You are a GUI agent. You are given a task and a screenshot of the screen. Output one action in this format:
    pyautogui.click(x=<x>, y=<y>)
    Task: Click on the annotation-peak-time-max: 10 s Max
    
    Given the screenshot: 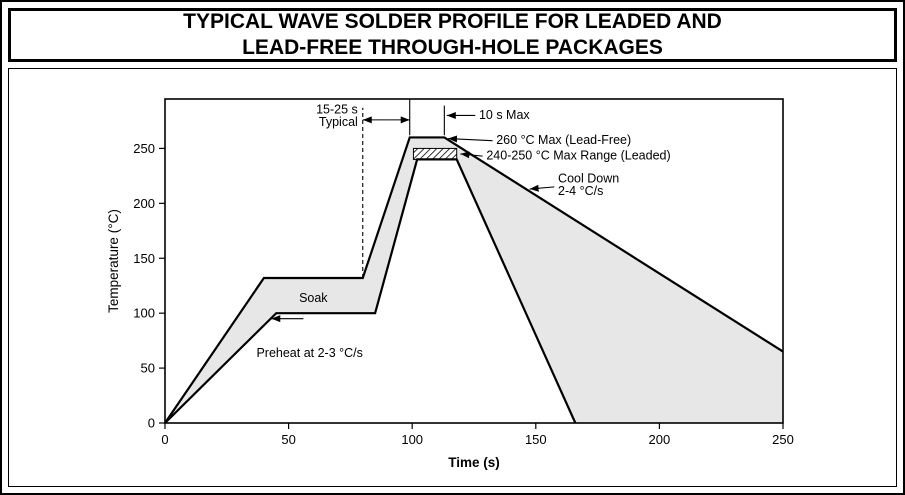 What is the action you would take?
    pyautogui.click(x=503, y=114)
    